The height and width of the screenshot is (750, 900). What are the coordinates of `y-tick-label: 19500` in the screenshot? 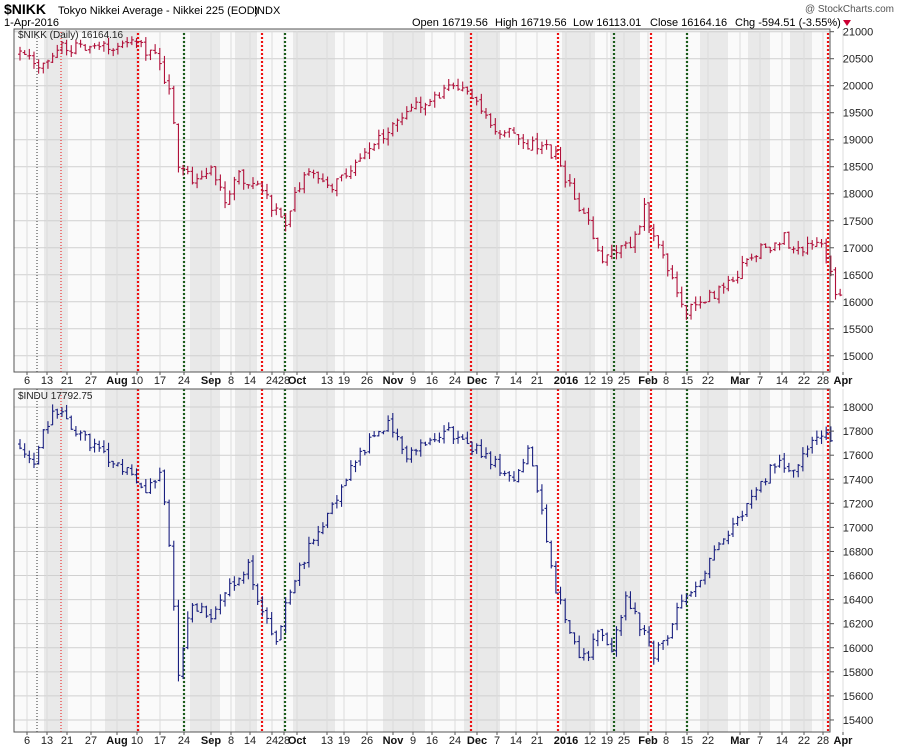 It's located at (858, 114).